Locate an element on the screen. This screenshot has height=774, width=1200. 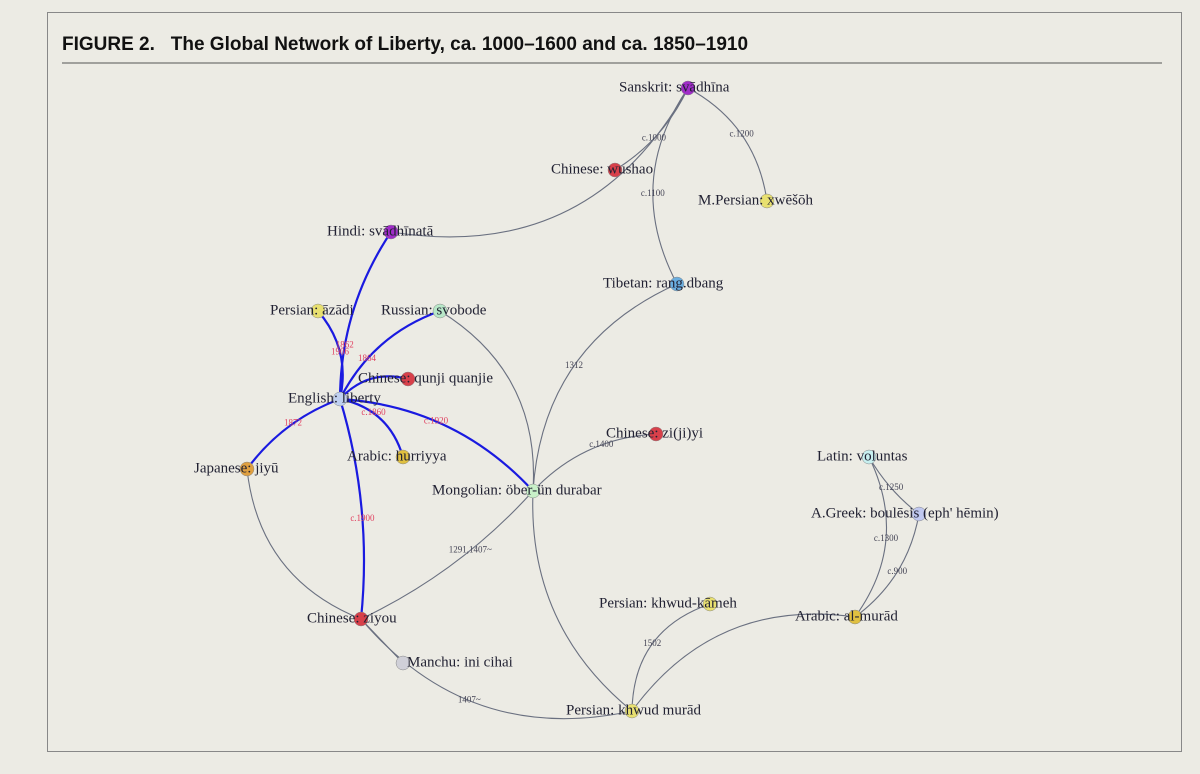
edge-label: c.1200 is located at coordinates (742, 134).